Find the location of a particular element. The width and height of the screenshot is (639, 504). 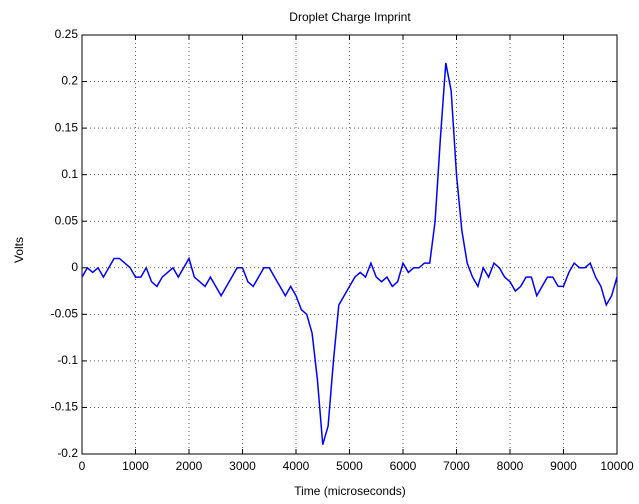

x-tick-label: 4000 is located at coordinates (296, 466).